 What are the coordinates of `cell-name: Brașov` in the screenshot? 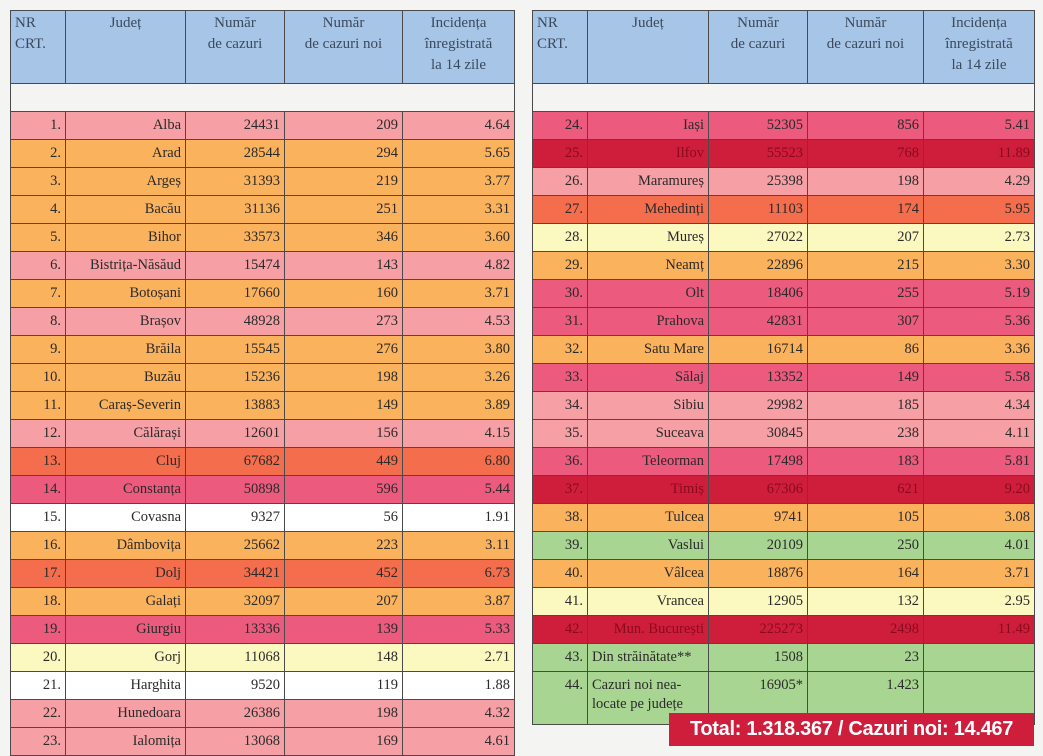 It's located at (125, 321).